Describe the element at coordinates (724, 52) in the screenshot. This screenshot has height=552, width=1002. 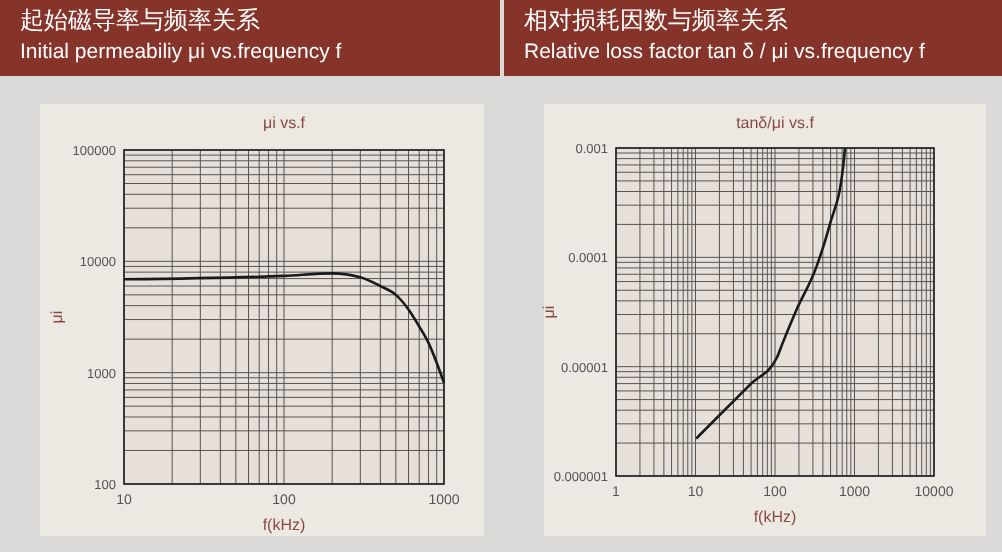
I see `text: Relative loss factor tan δ / μi vs.frequency f` at that location.